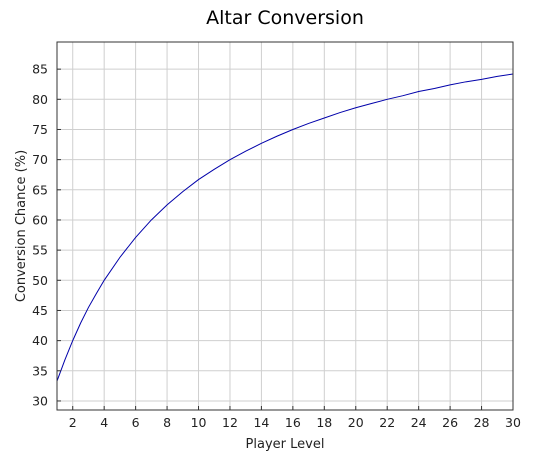 The height and width of the screenshot is (461, 553). I want to click on y-tick-label: 70, so click(40, 159).